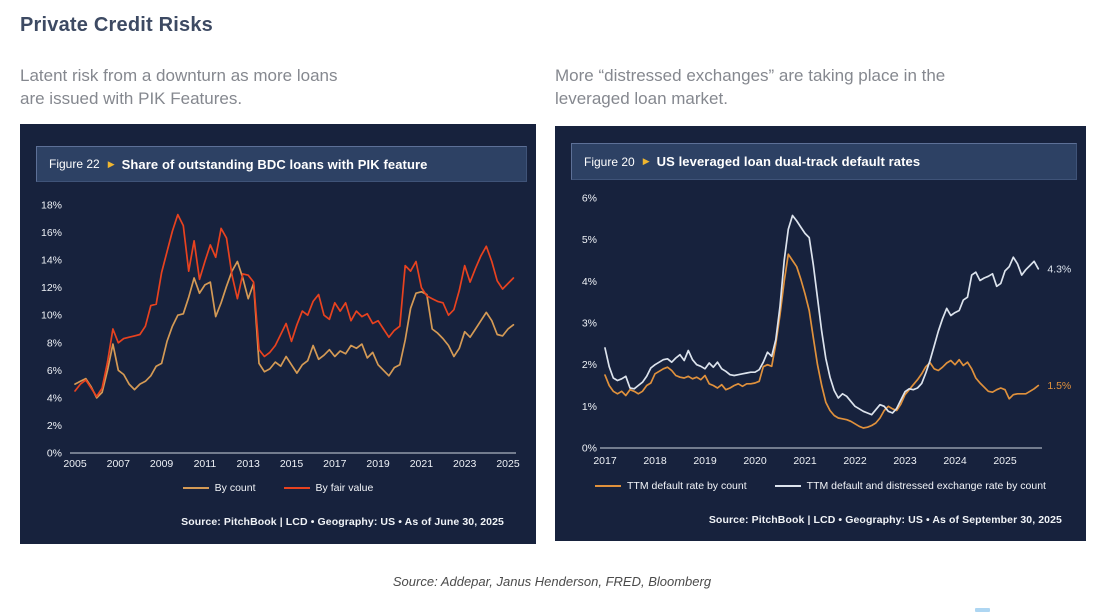  Describe the element at coordinates (589, 240) in the screenshot. I see `y-tick-label: 5%` at that location.